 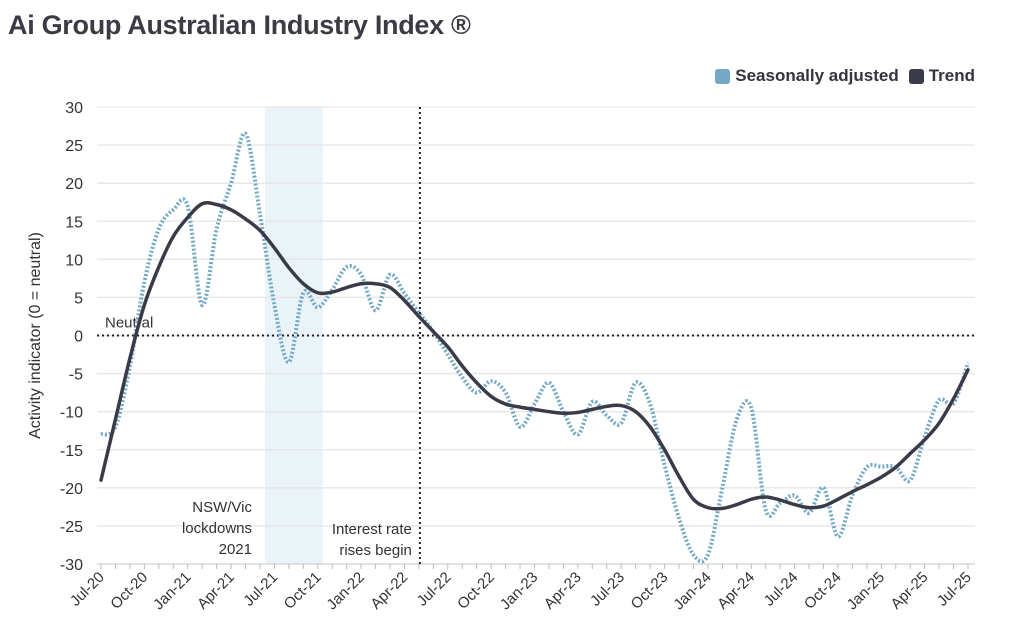 What do you see at coordinates (303, 591) in the screenshot?
I see `x-tick-label: Oct-21` at bounding box center [303, 591].